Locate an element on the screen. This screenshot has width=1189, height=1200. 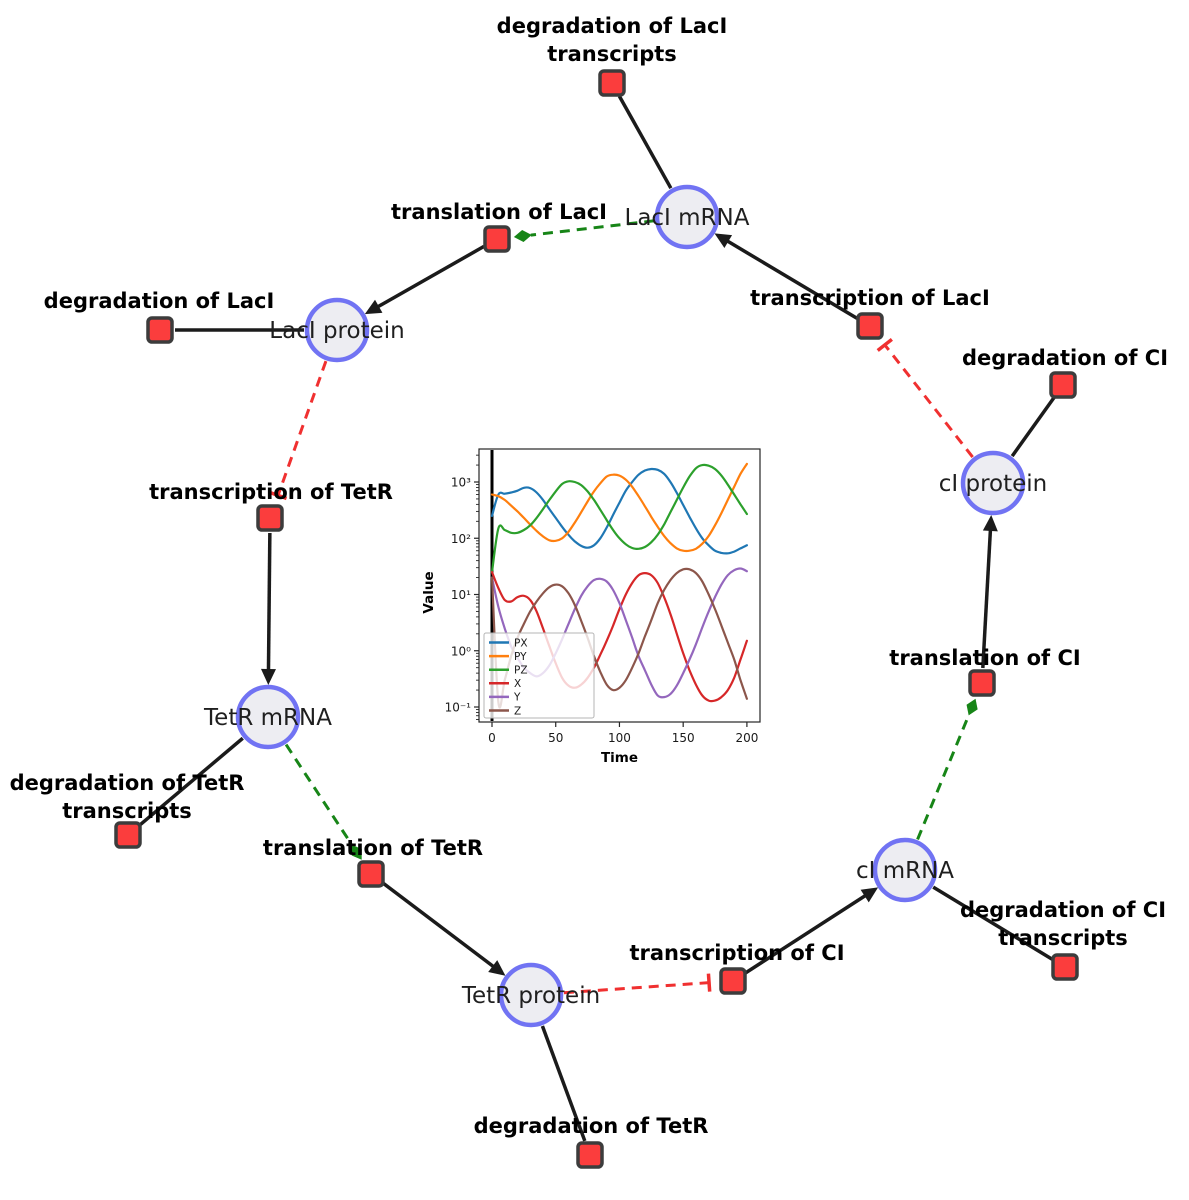
species-node-ci_mrna is located at coordinates (905, 870).